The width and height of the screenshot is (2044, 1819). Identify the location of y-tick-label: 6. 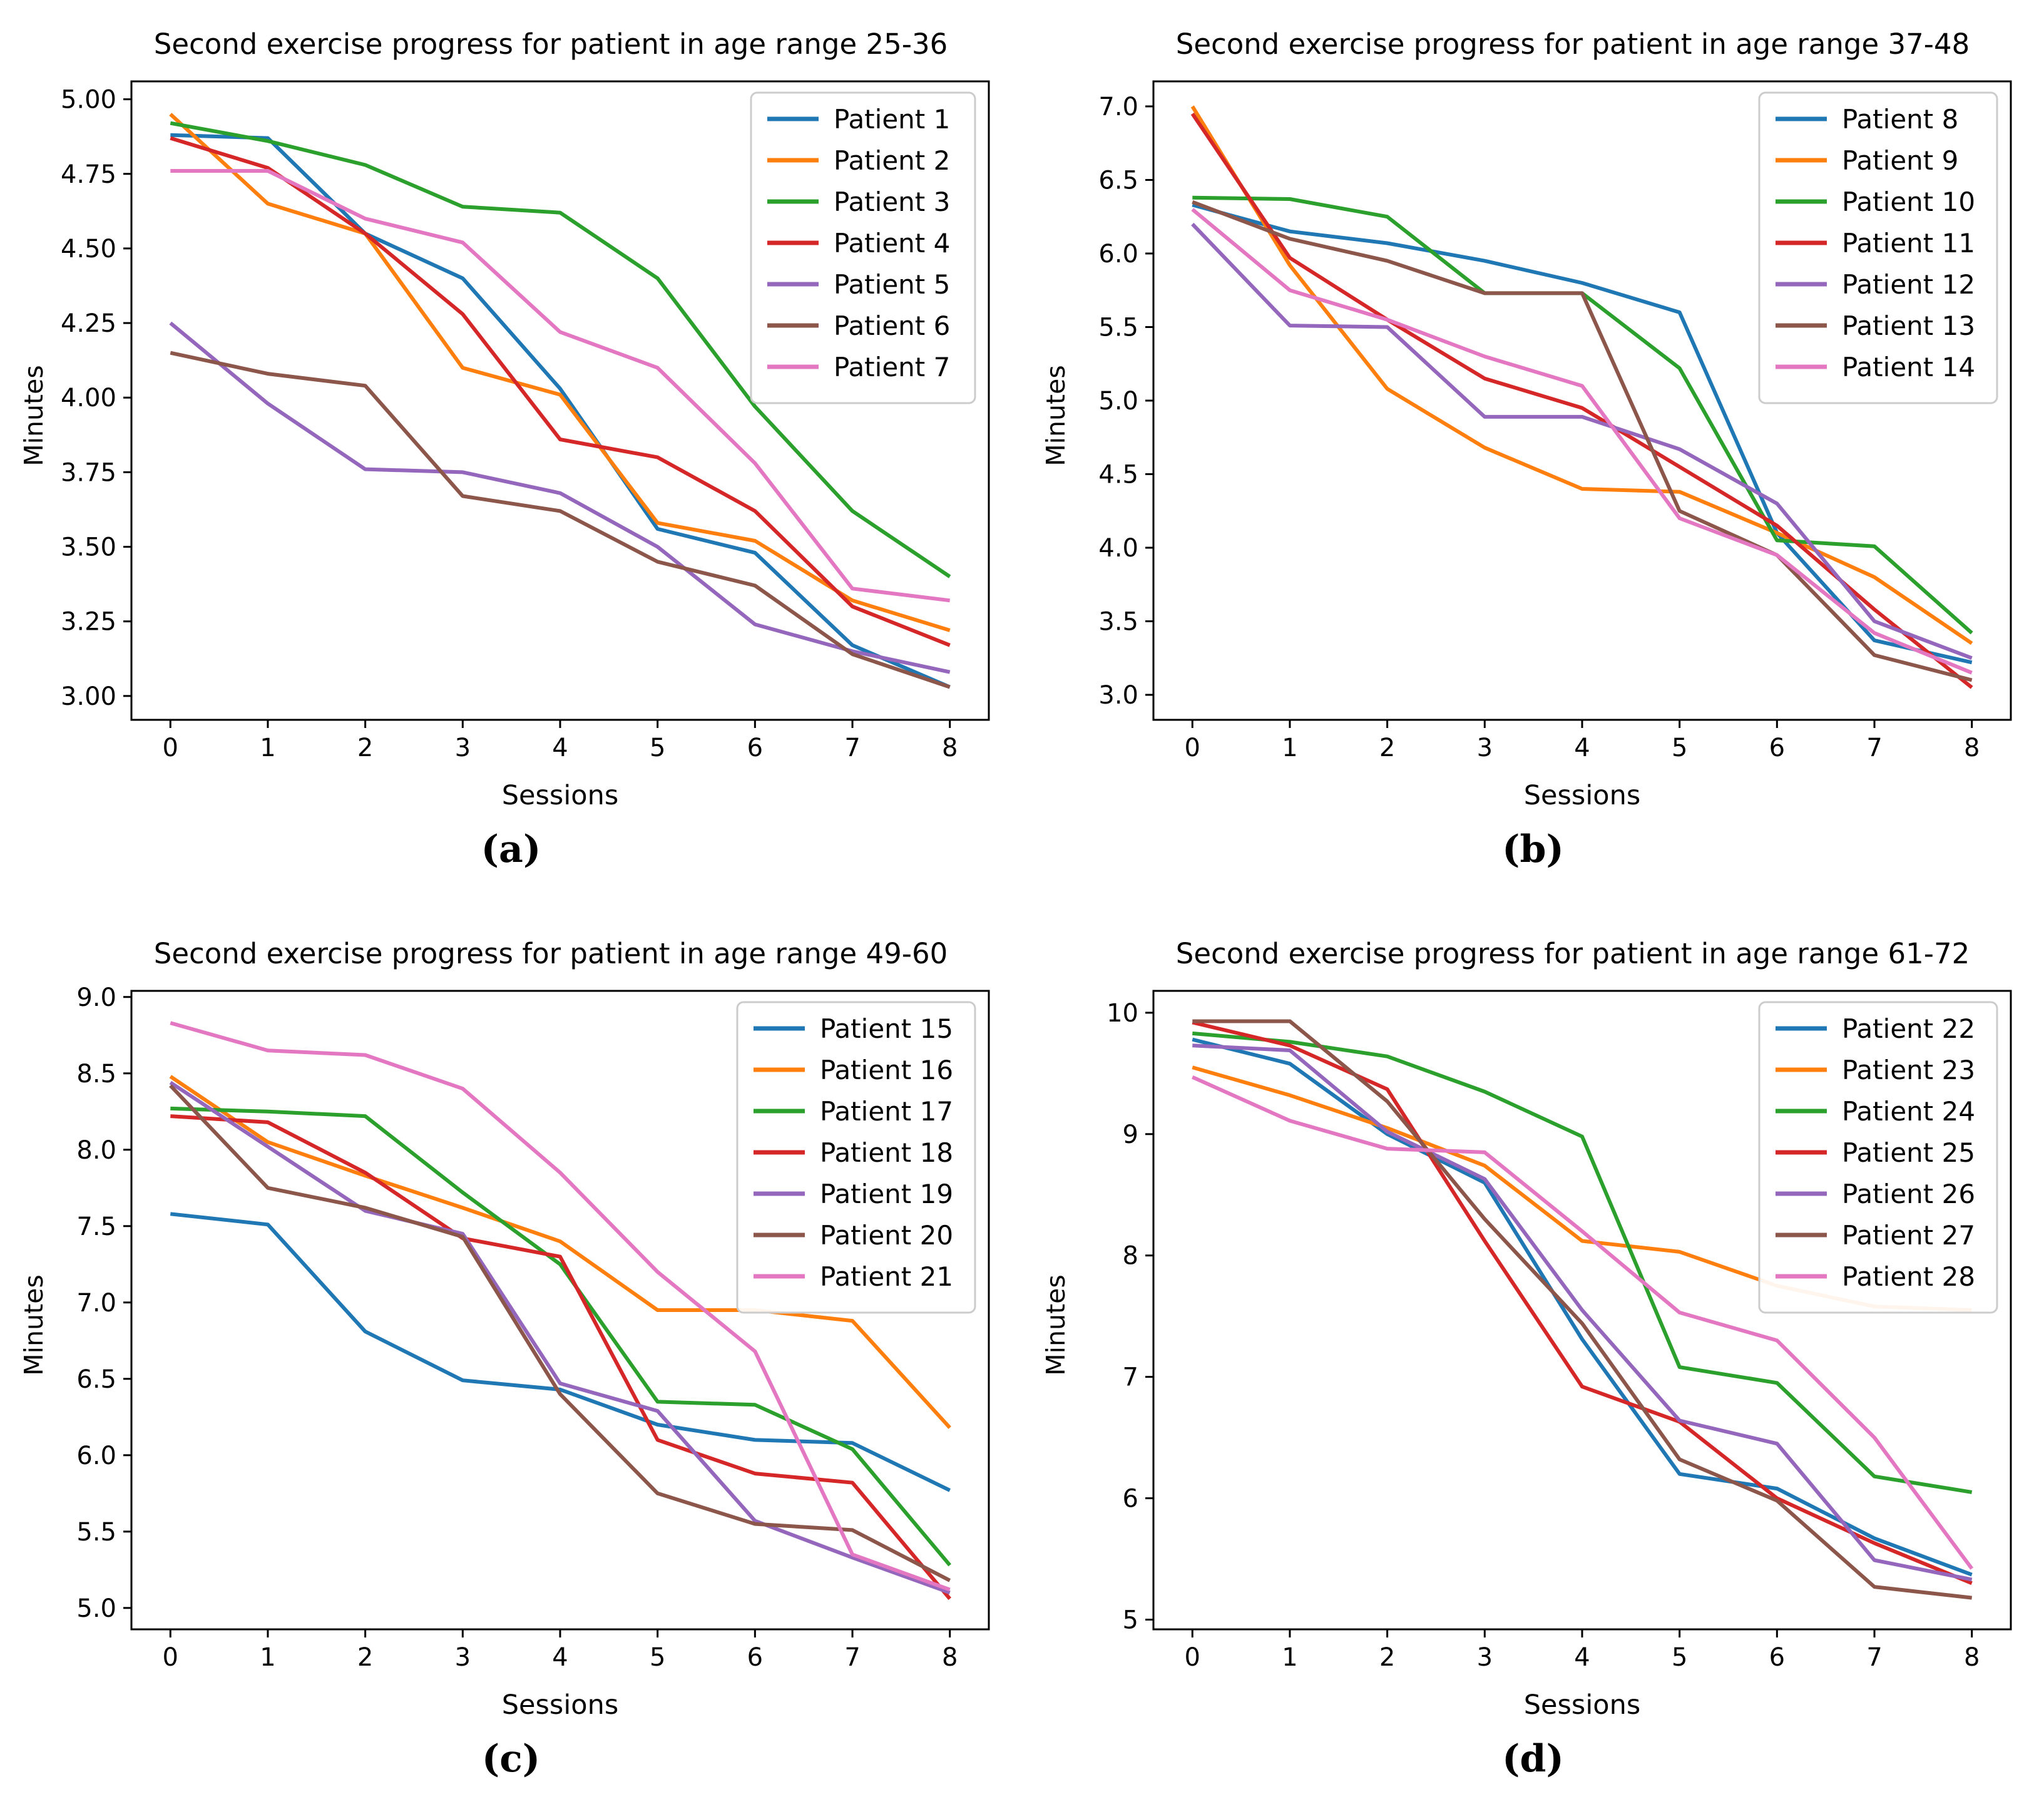
(1130, 1499).